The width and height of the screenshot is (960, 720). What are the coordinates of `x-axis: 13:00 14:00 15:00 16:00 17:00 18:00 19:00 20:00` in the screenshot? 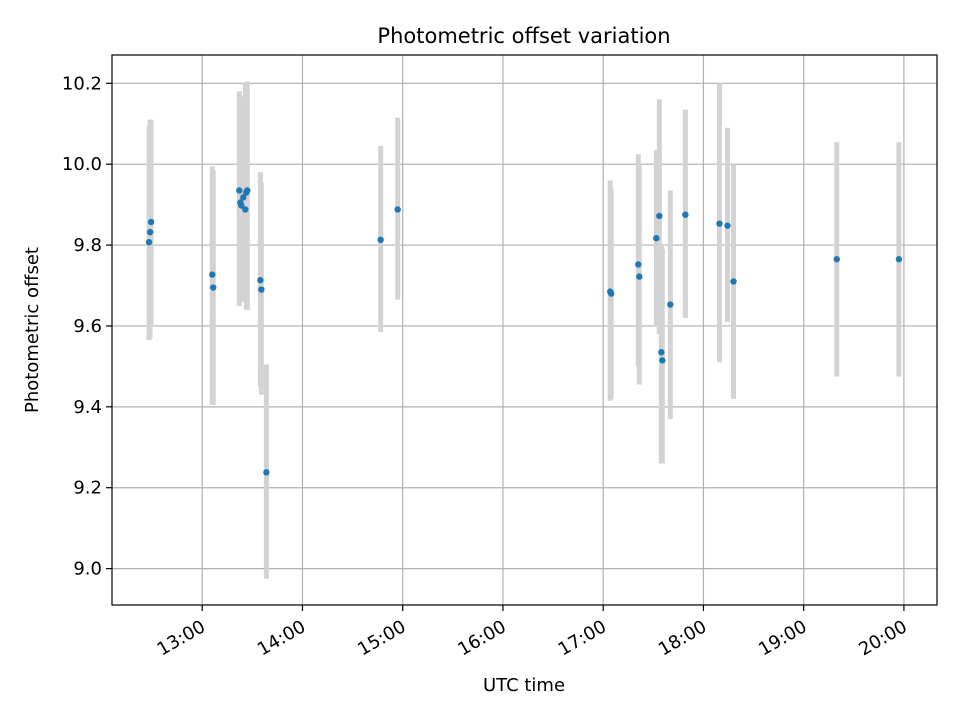 It's located at (532, 632).